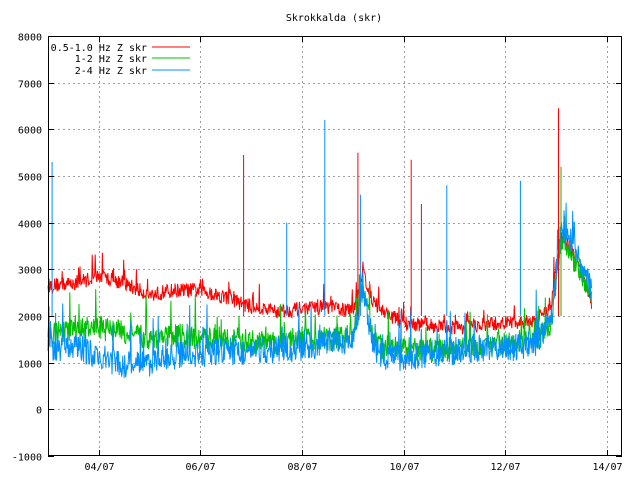 This screenshot has width=640, height=480. Describe the element at coordinates (30, 178) in the screenshot. I see `y-tick-label: 5000` at that location.